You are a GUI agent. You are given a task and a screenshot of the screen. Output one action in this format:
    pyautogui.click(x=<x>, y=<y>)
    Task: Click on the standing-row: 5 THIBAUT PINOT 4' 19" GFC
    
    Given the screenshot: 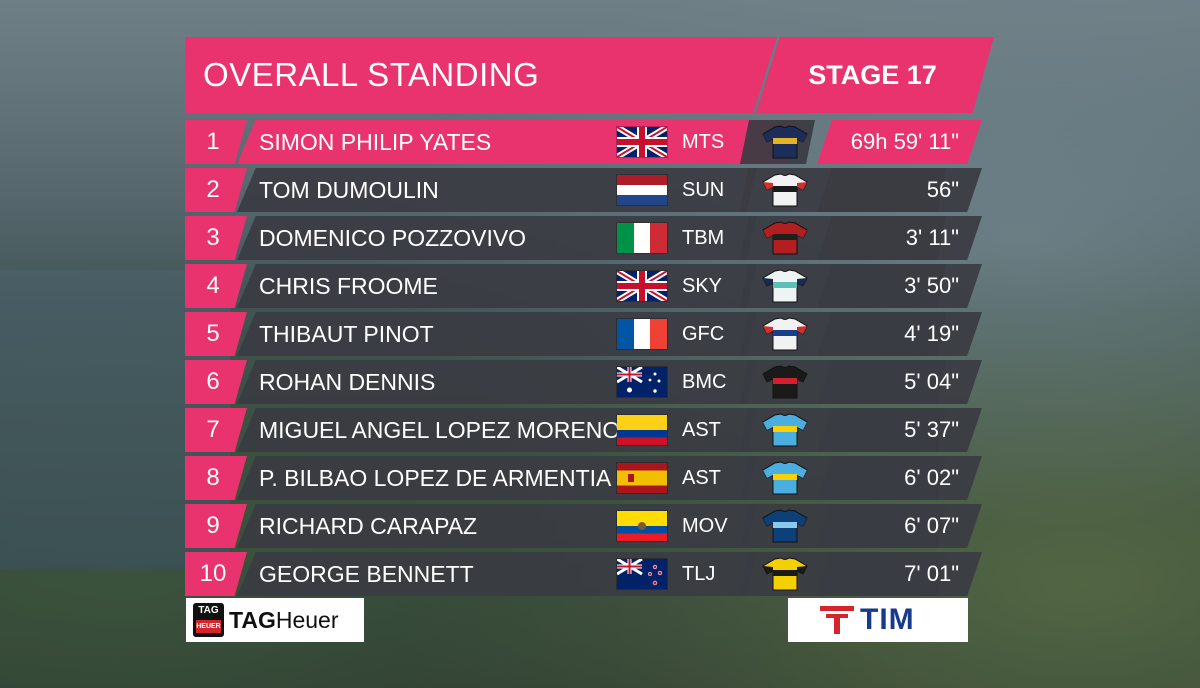 What is the action you would take?
    pyautogui.click(x=585, y=334)
    